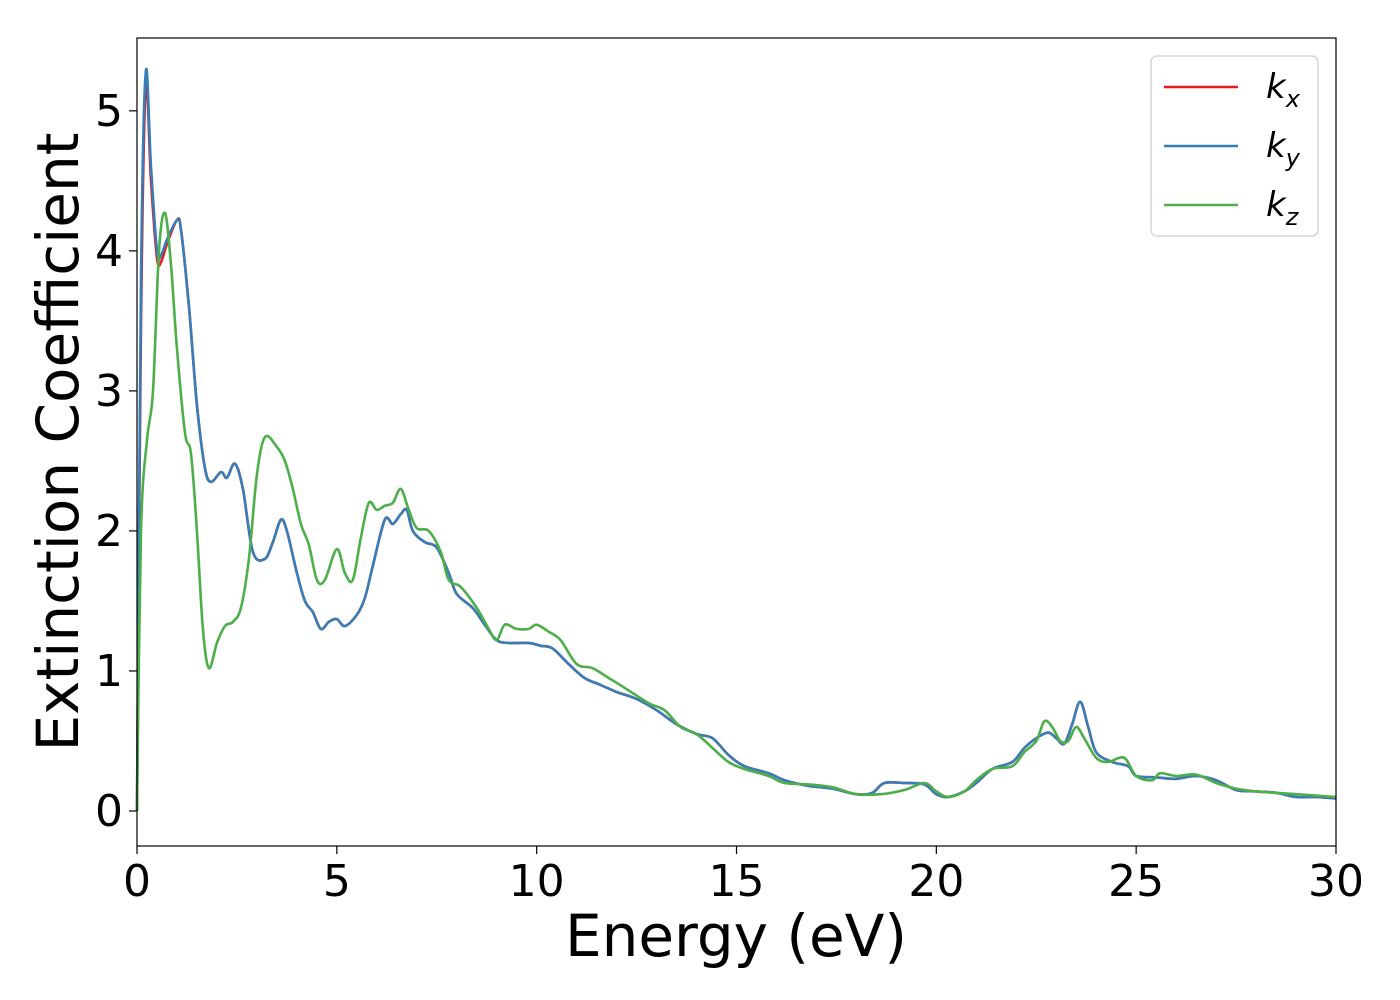 Image resolution: width=1400 pixels, height=1000 pixels. I want to click on legend-label-subscript: x, so click(1293, 99).